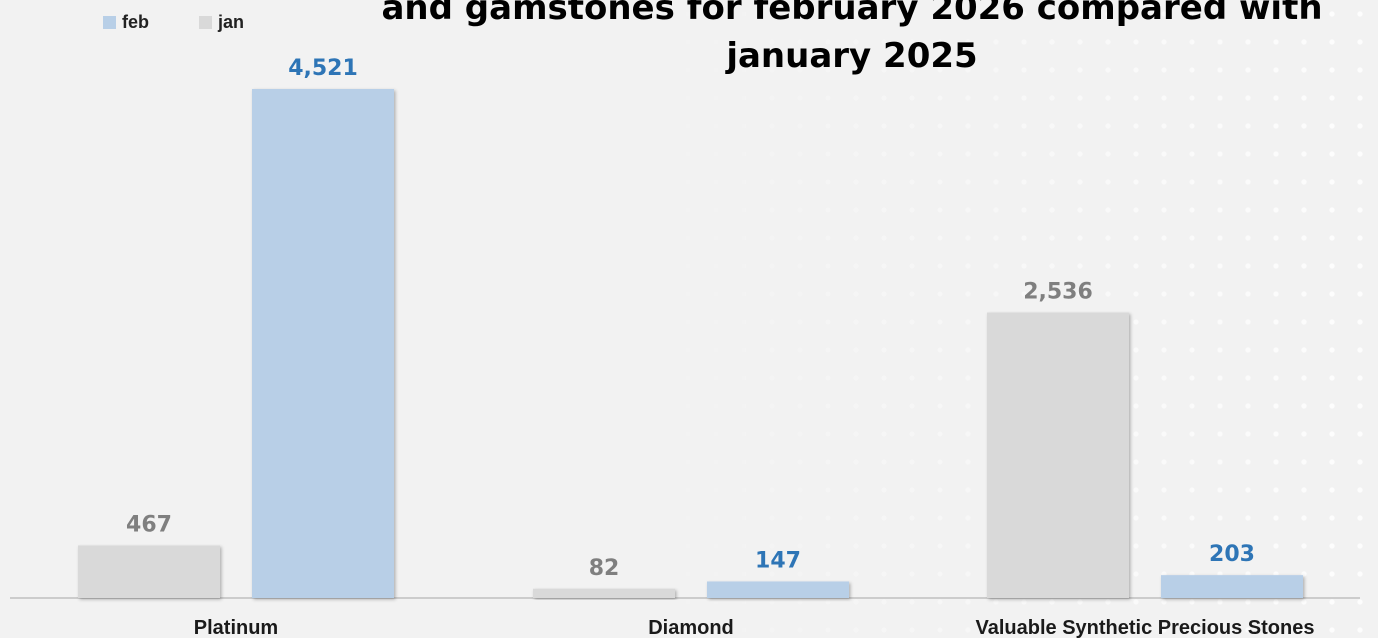 The image size is (1378, 638). I want to click on legend-label-feb: feb, so click(135, 22).